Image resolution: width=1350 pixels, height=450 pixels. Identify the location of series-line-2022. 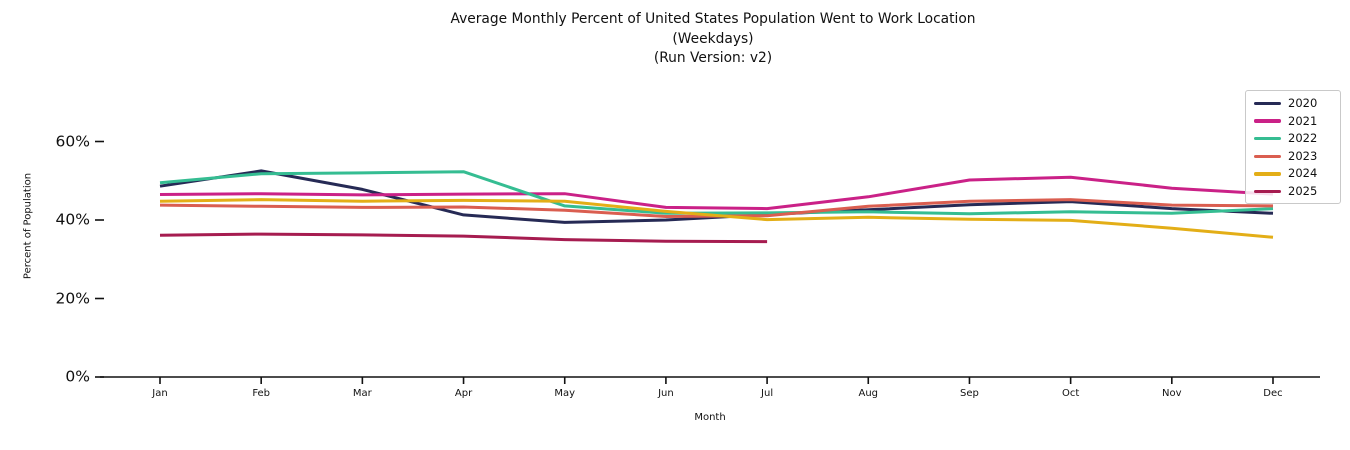
(716, 193).